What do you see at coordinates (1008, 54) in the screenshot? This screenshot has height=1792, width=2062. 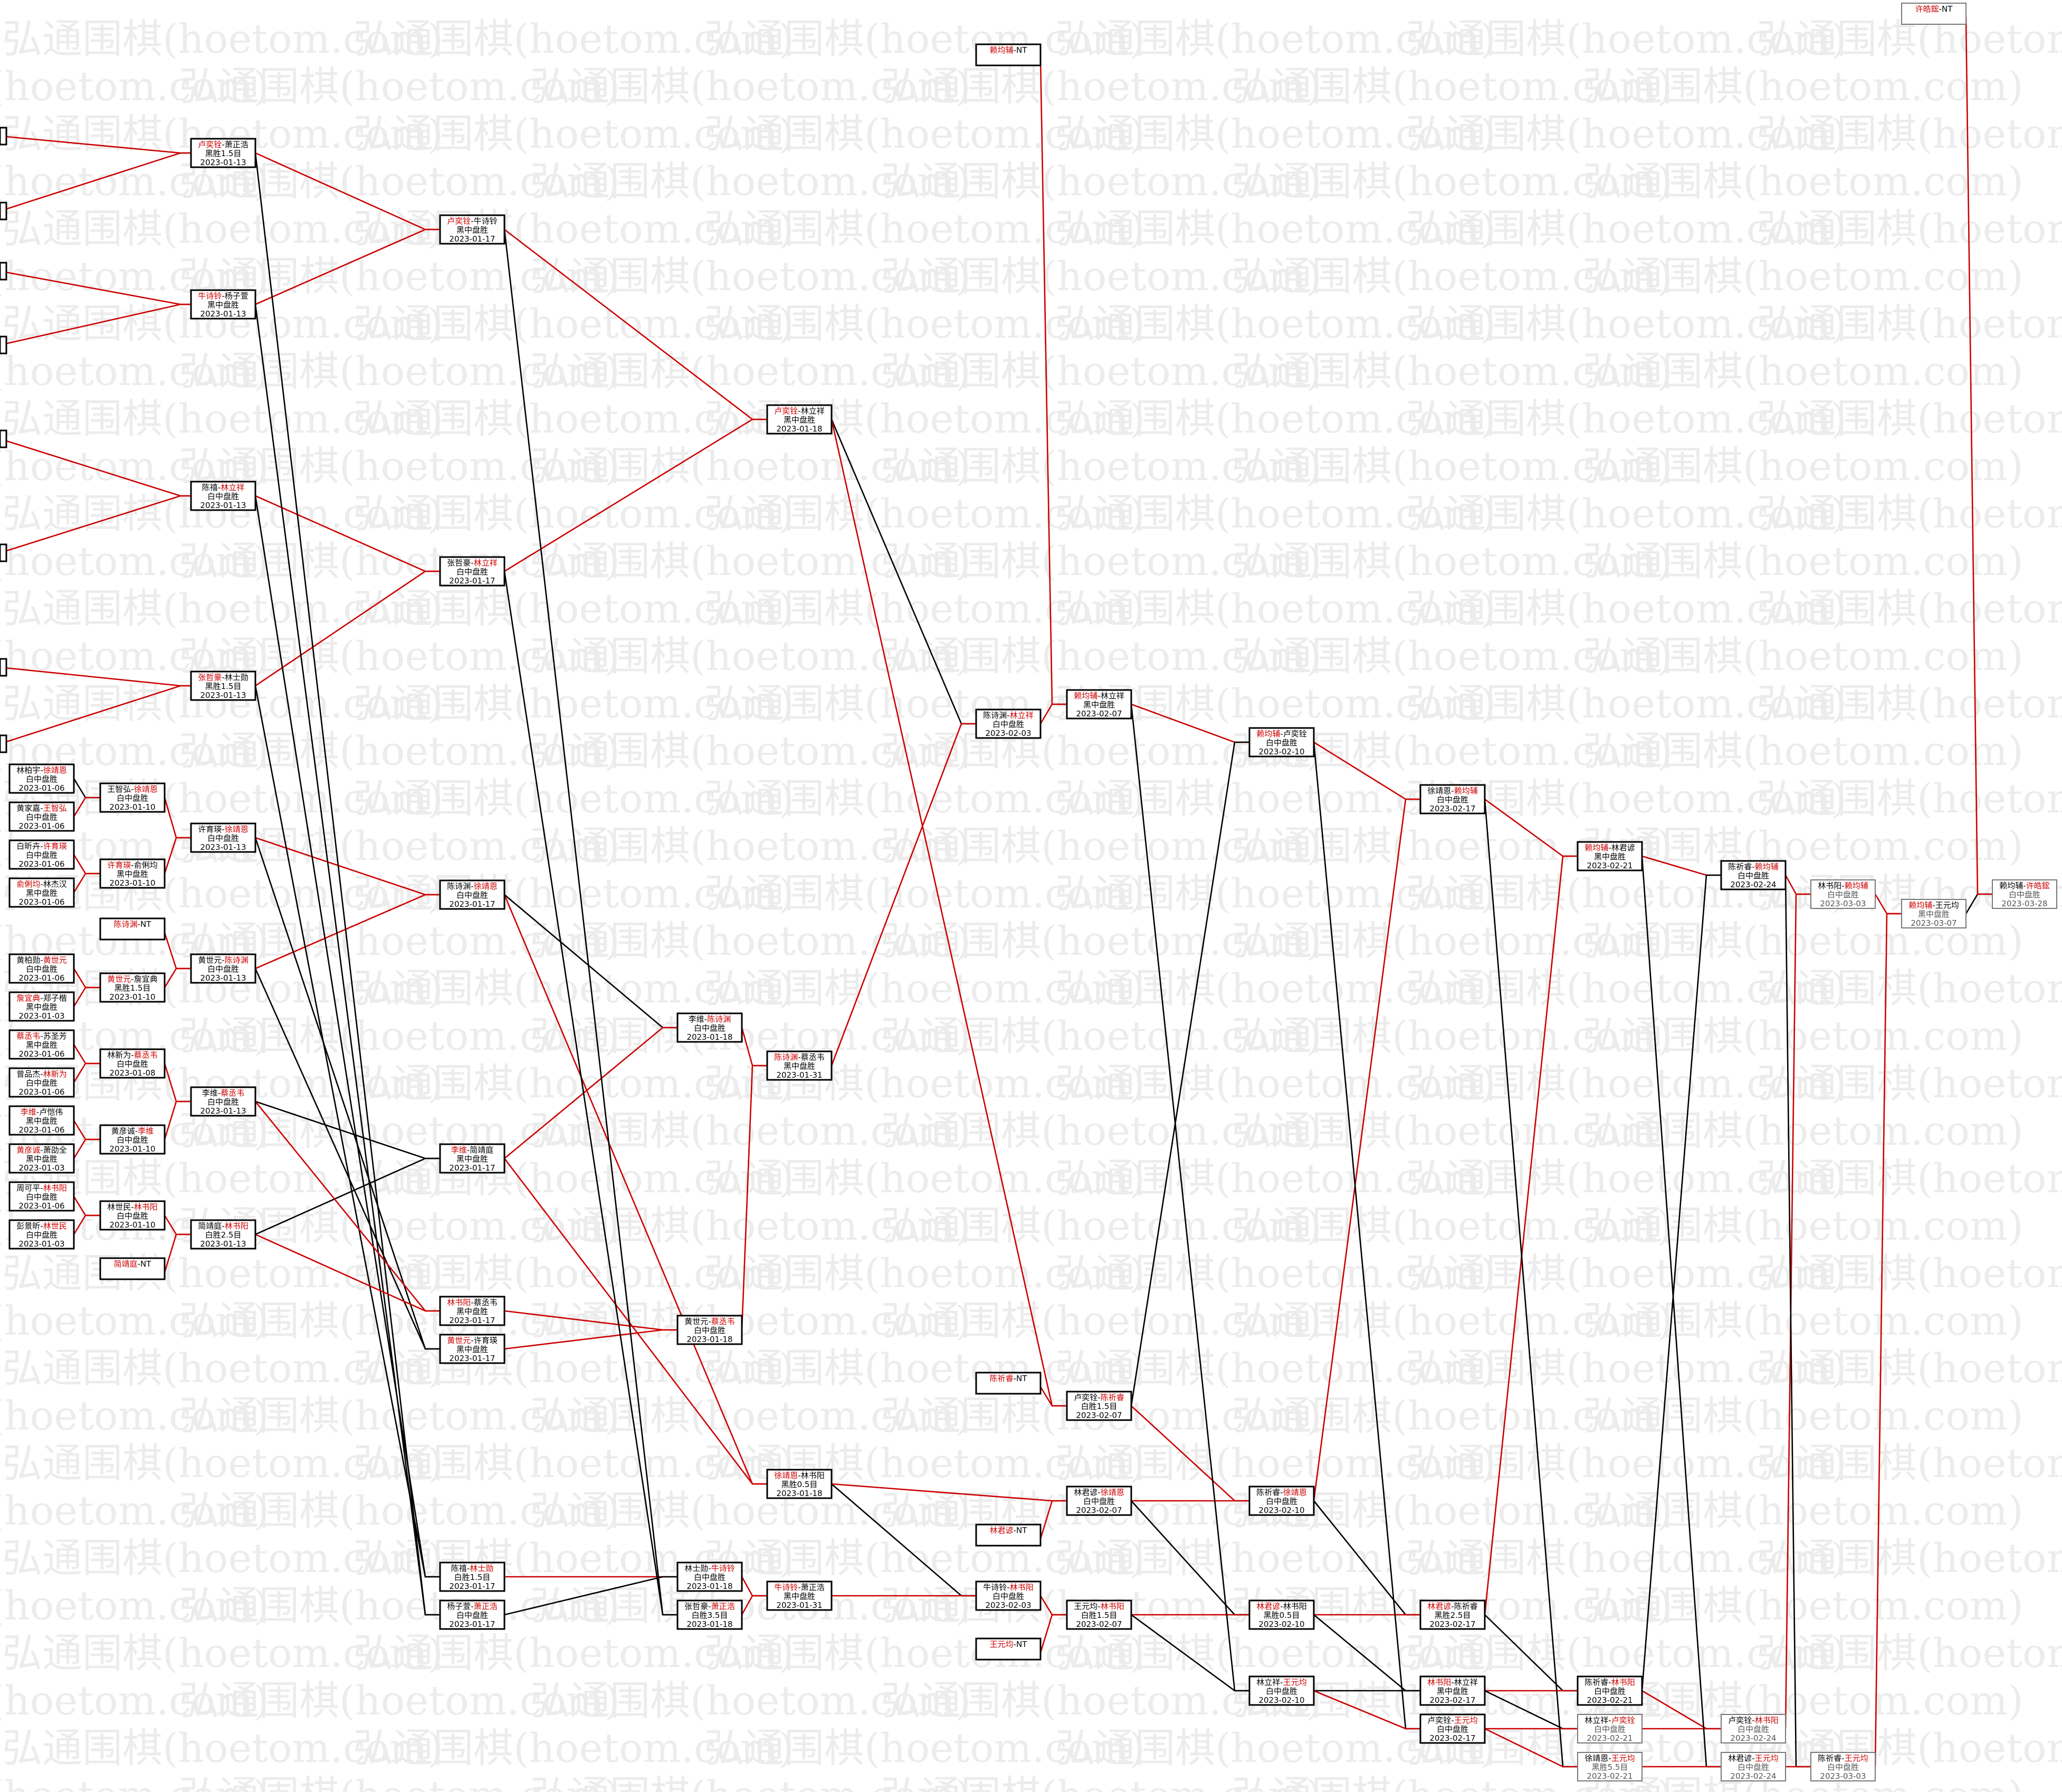 I see `match-box: 赖均辅-NT` at bounding box center [1008, 54].